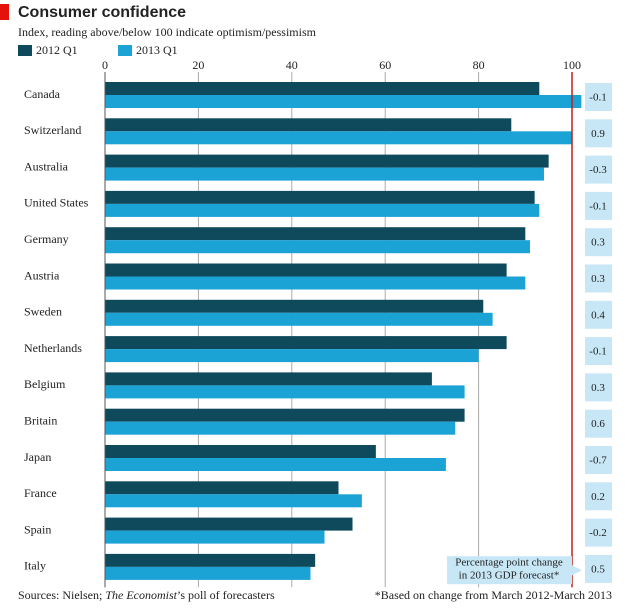 The image size is (630, 609). I want to click on gdp-change: 0.4, so click(598, 315).